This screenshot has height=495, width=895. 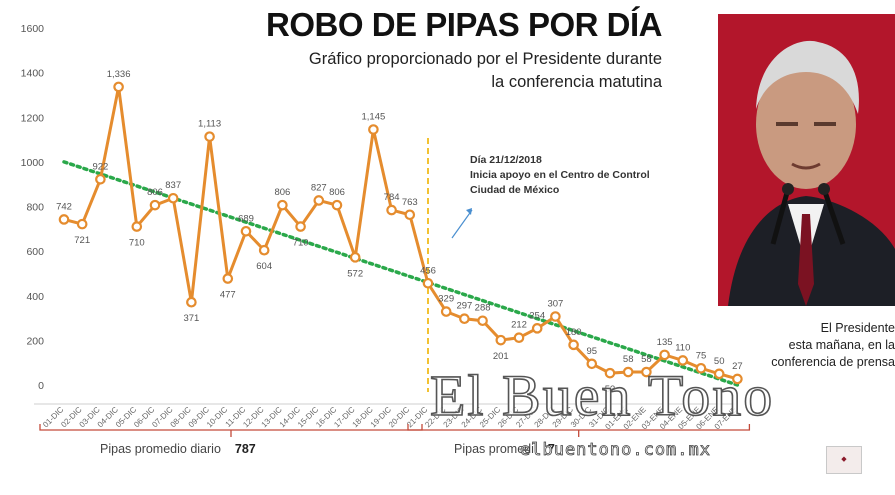 What do you see at coordinates (119, 74) in the screenshot?
I see `data-label: 1,336` at bounding box center [119, 74].